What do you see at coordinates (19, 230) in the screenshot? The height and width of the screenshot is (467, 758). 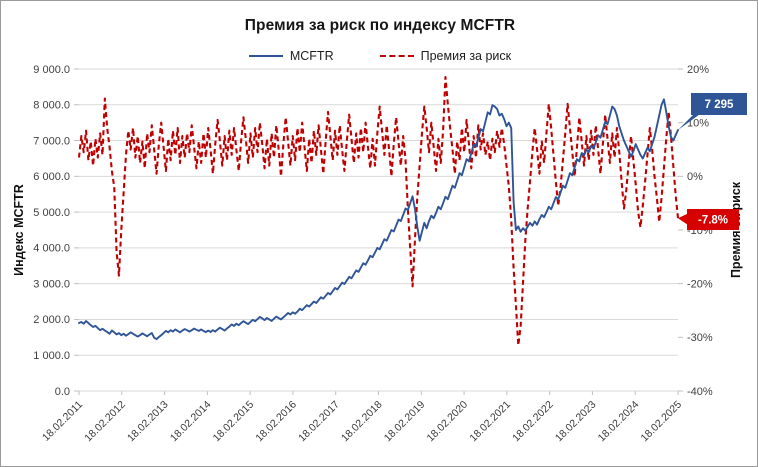 I see `y-axis-title: Индекс MCFTR` at bounding box center [19, 230].